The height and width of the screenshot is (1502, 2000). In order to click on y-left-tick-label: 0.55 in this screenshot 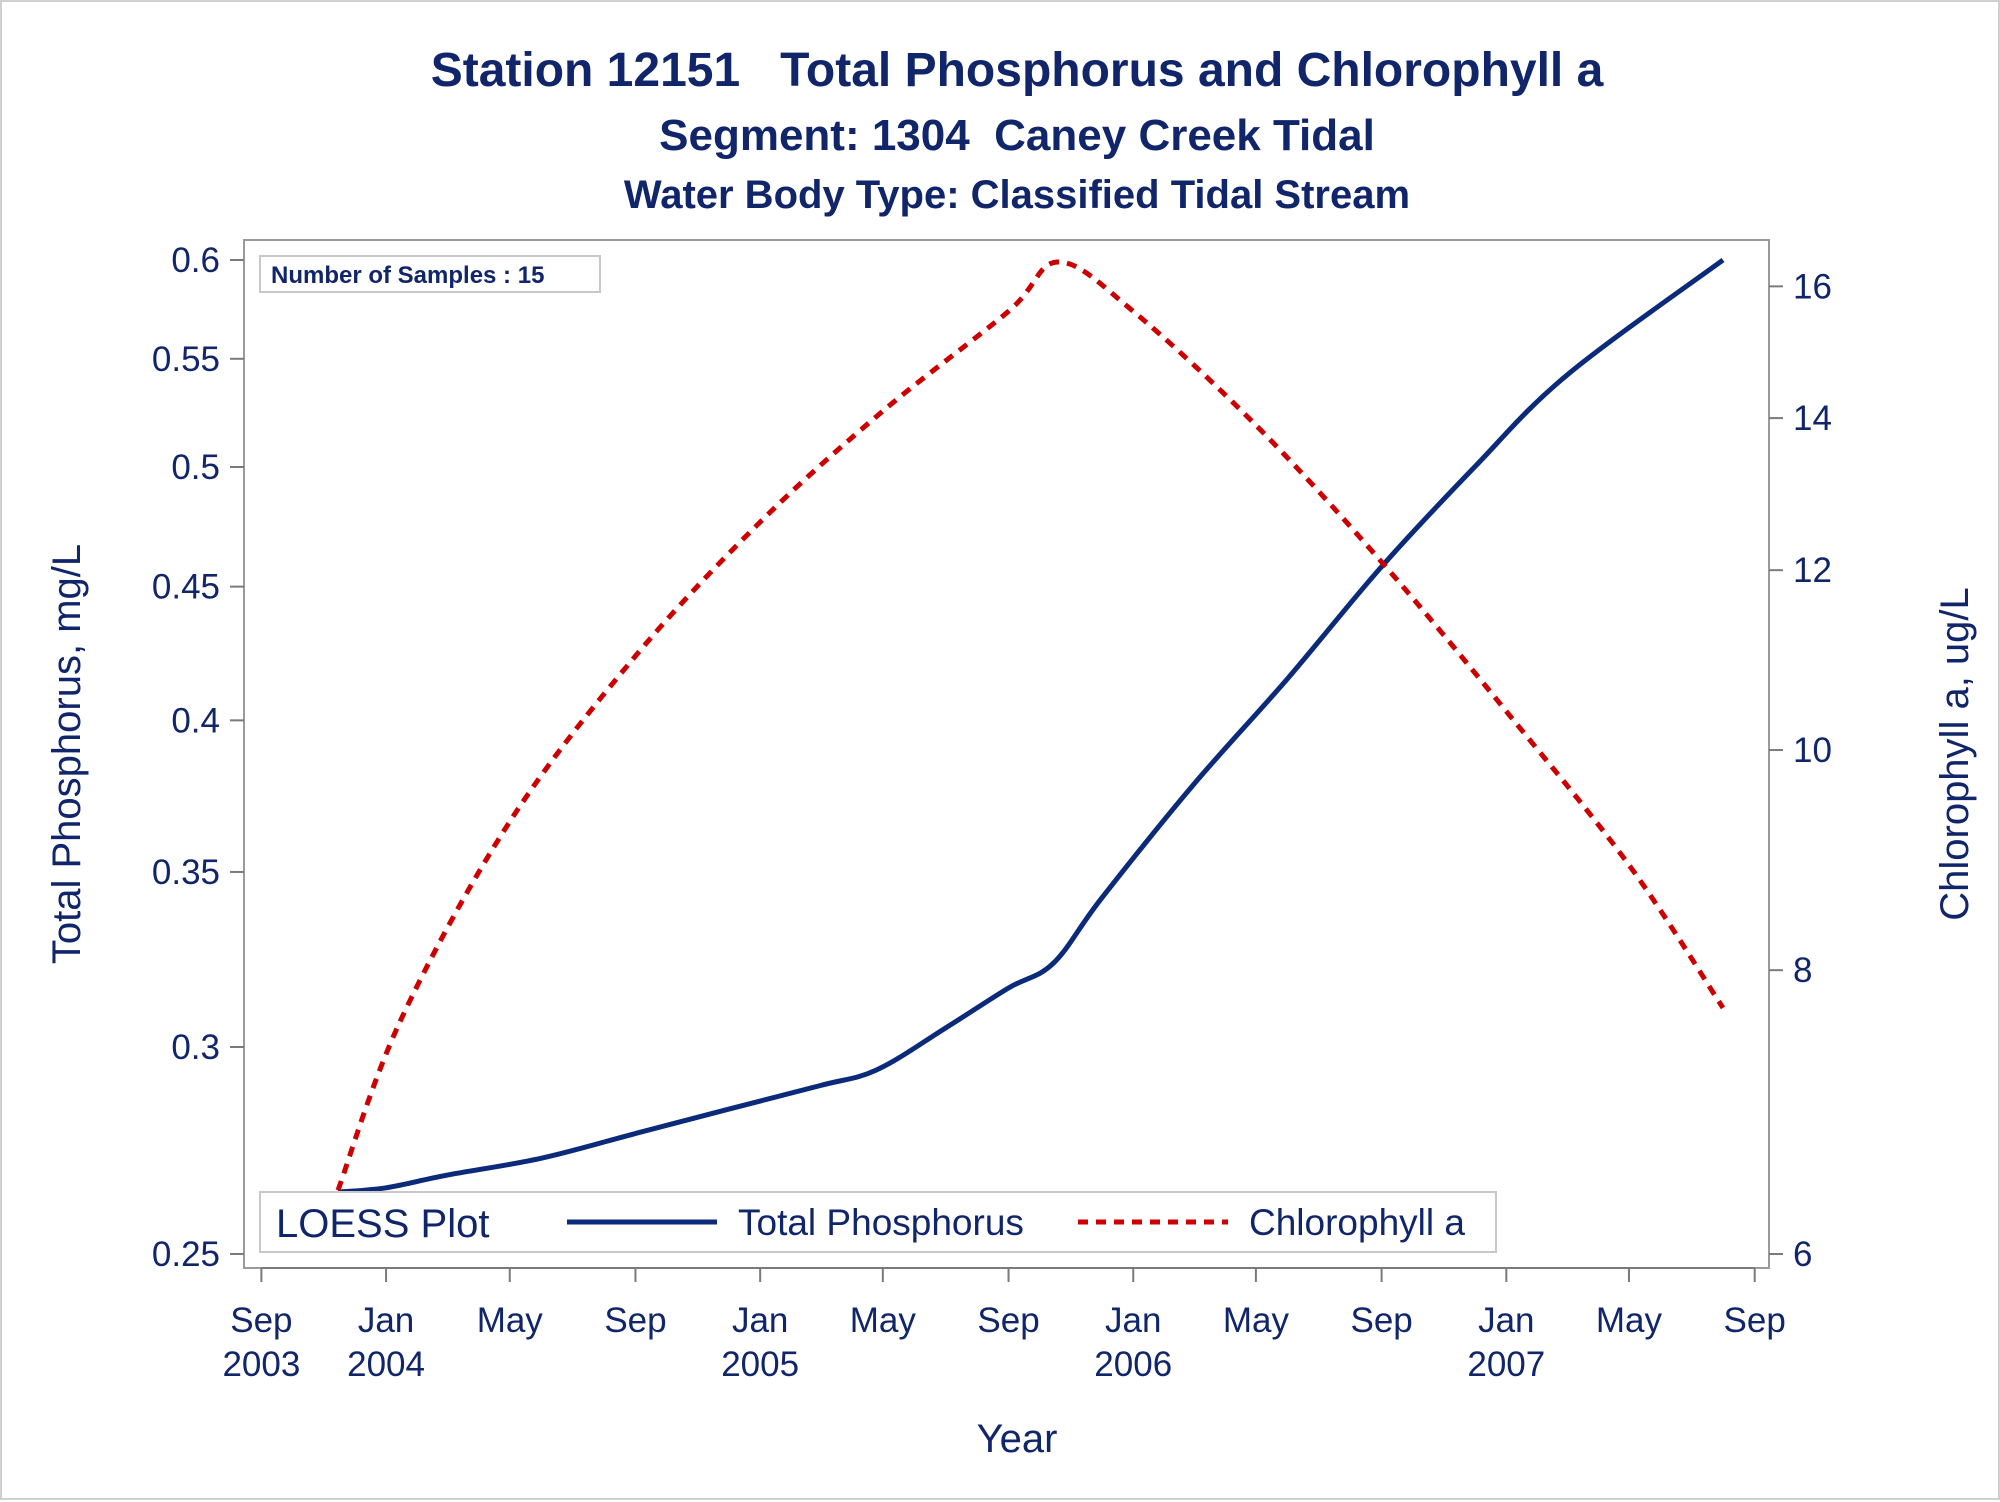, I will do `click(186, 359)`.